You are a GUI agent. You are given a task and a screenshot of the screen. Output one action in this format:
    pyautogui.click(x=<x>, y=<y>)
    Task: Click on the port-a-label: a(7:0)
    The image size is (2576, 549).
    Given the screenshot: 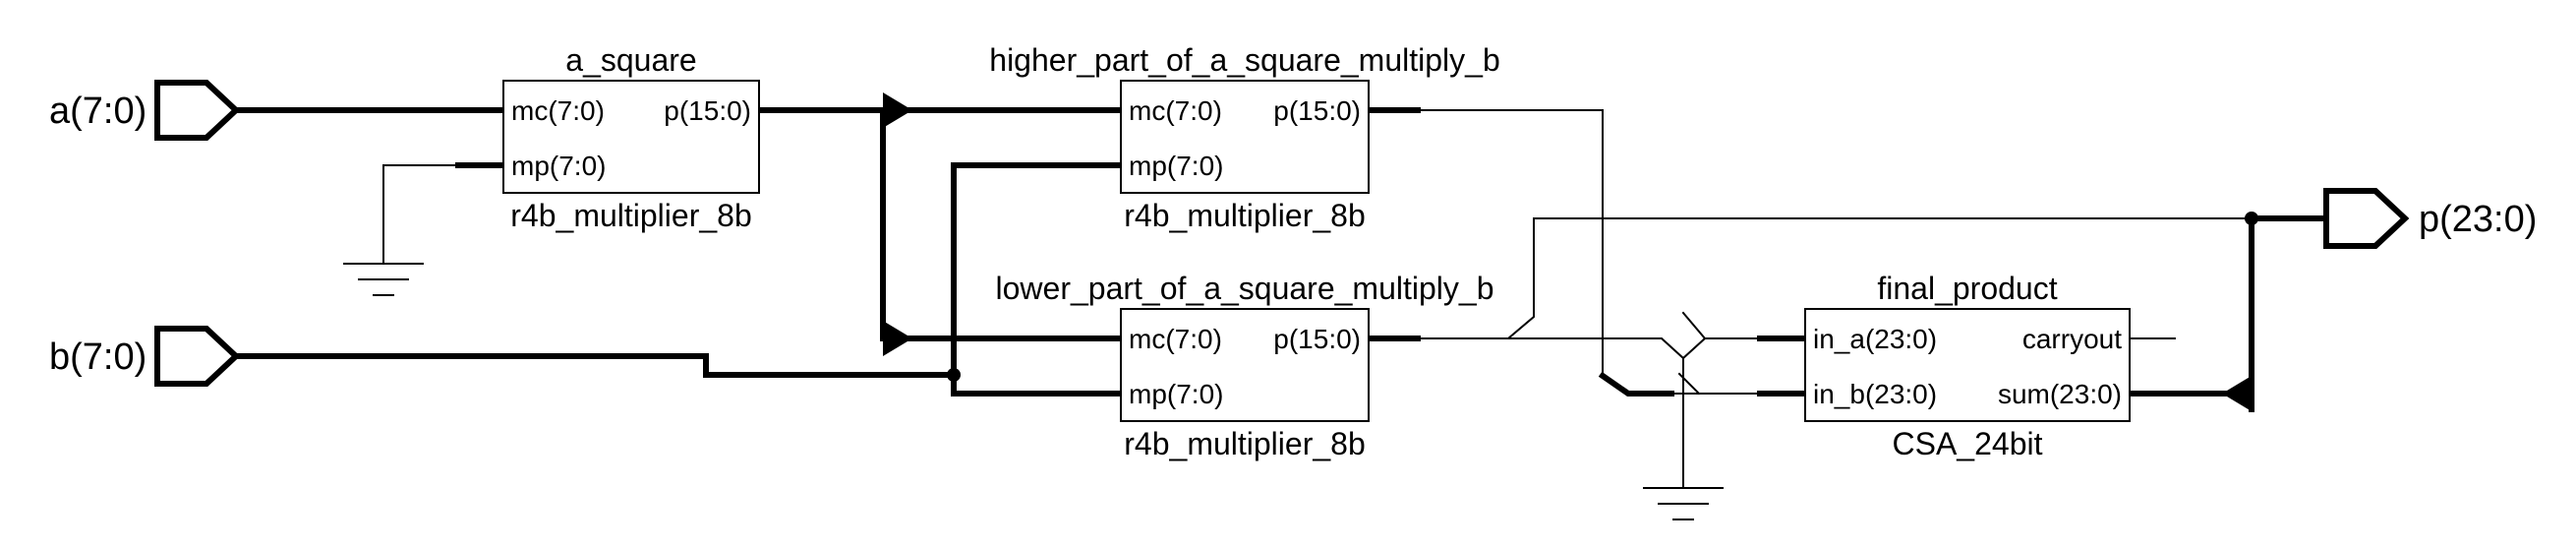 What is the action you would take?
    pyautogui.click(x=97, y=111)
    